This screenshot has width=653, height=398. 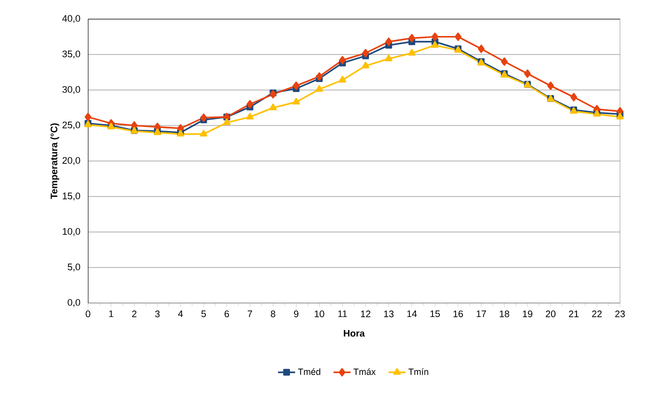 What do you see at coordinates (319, 314) in the screenshot?
I see `x-tick-label: 10` at bounding box center [319, 314].